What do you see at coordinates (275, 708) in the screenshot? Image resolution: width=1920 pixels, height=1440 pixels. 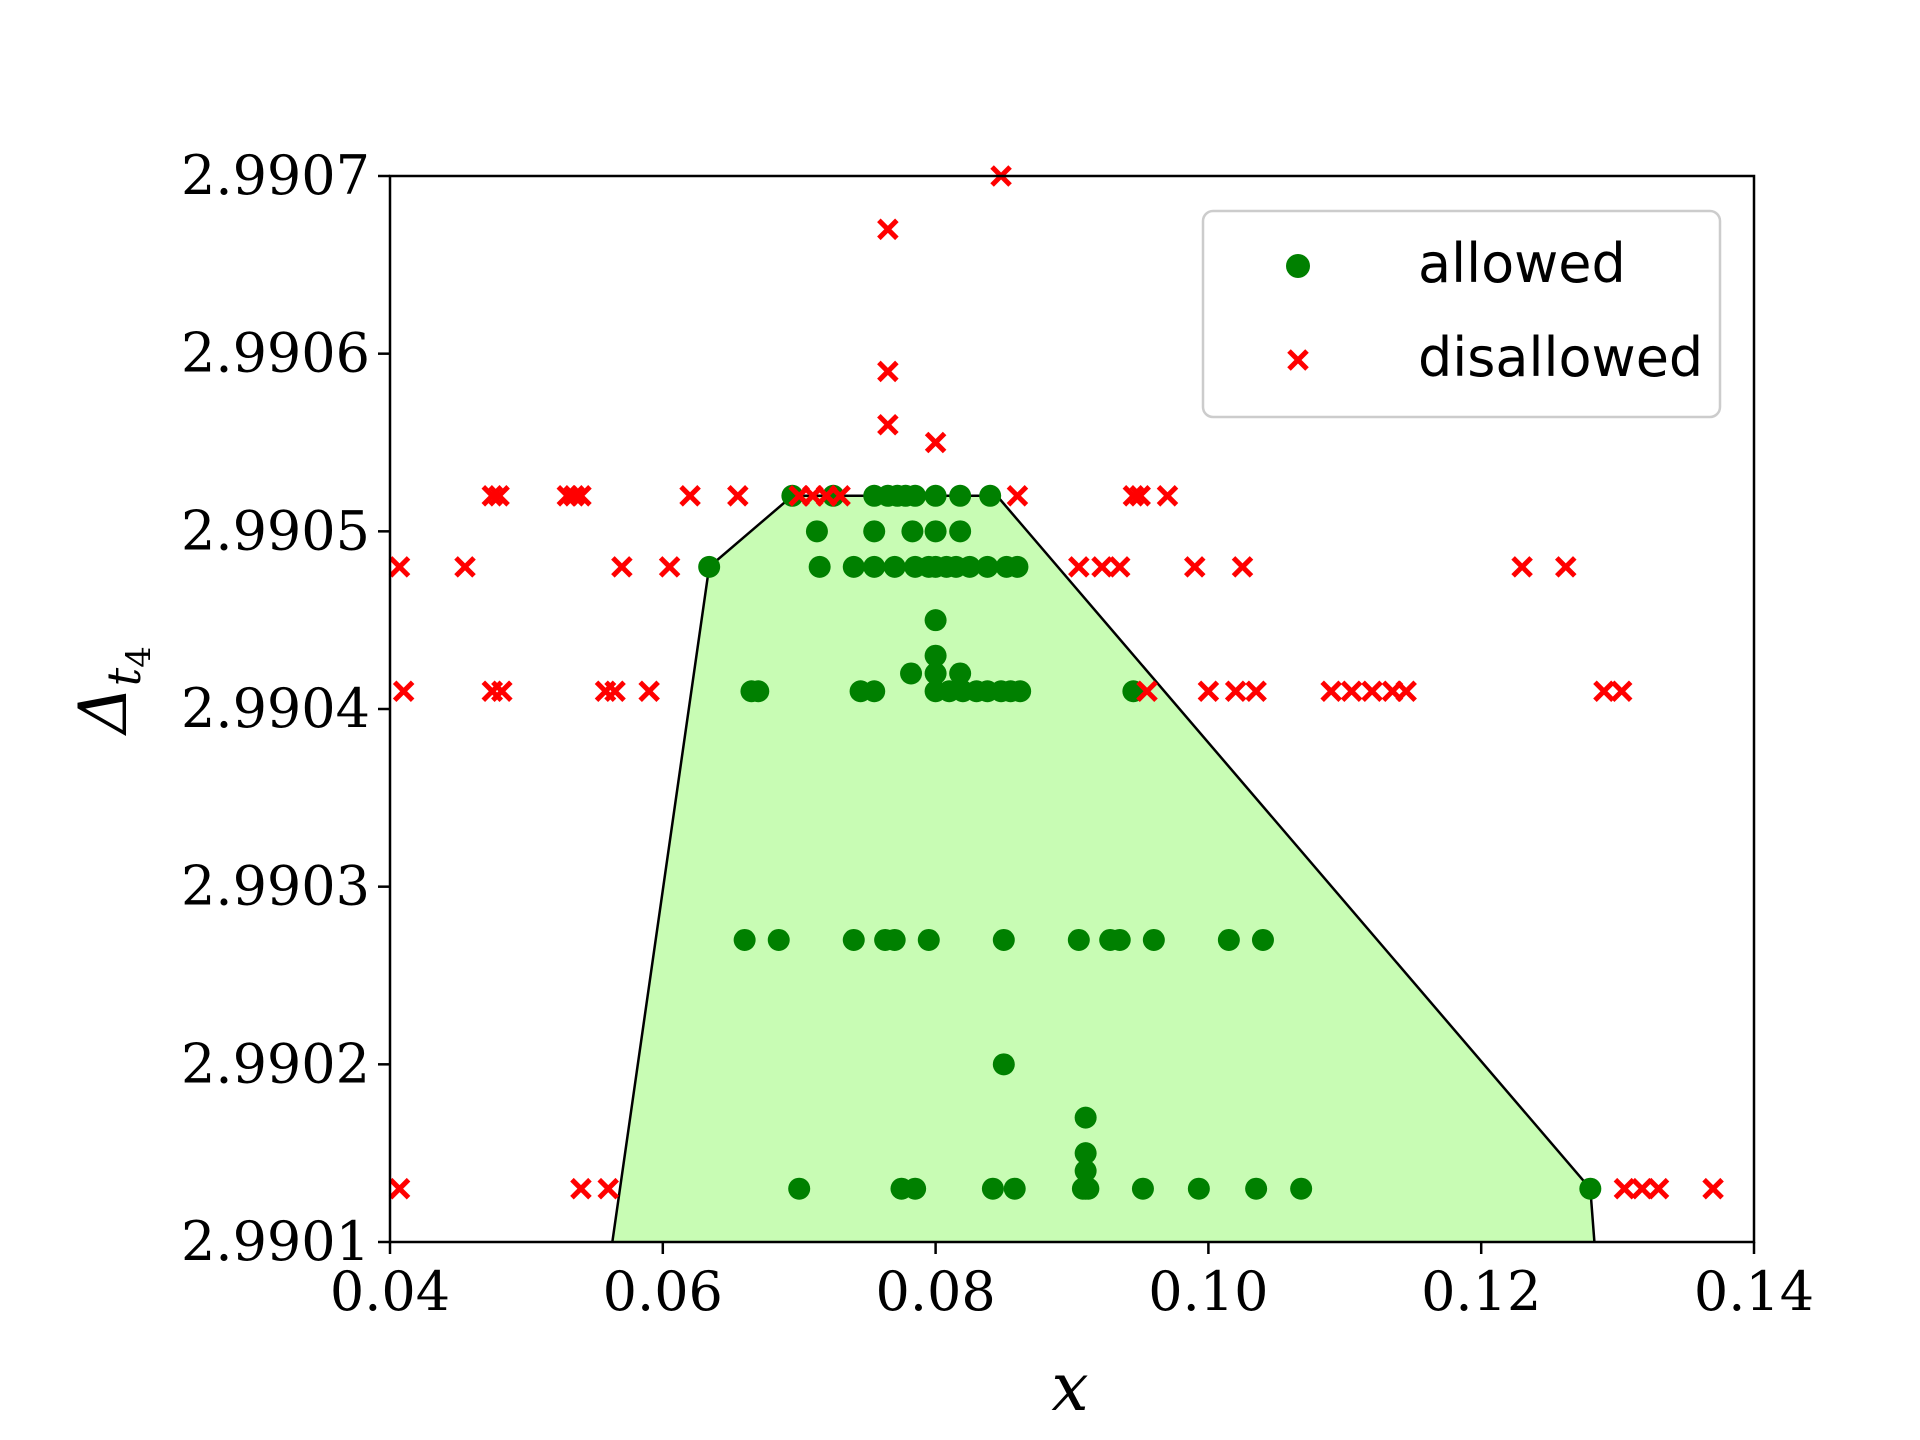 I see `y-tick-label-3: 2.9904` at bounding box center [275, 708].